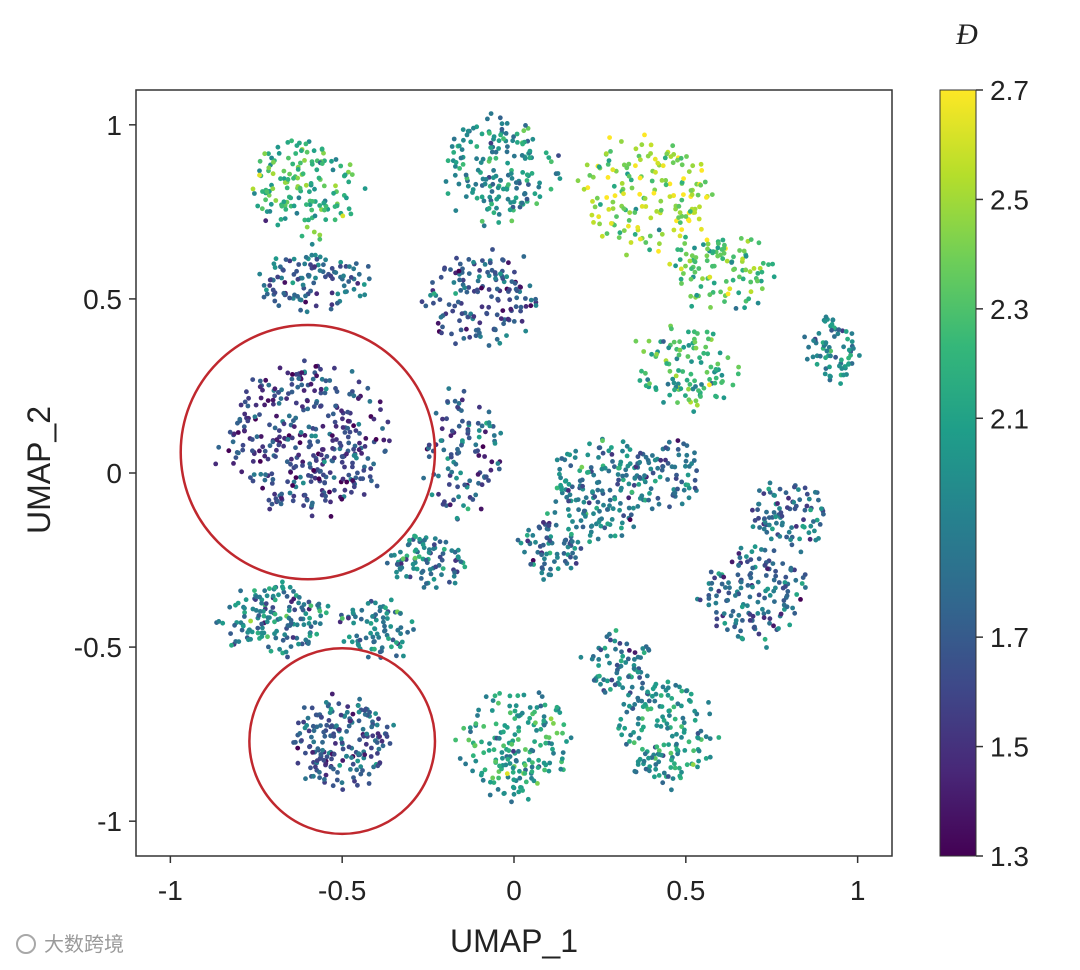 The image size is (1080, 970). Describe the element at coordinates (342, 890) in the screenshot. I see `x-tick-label: -0.5` at that location.